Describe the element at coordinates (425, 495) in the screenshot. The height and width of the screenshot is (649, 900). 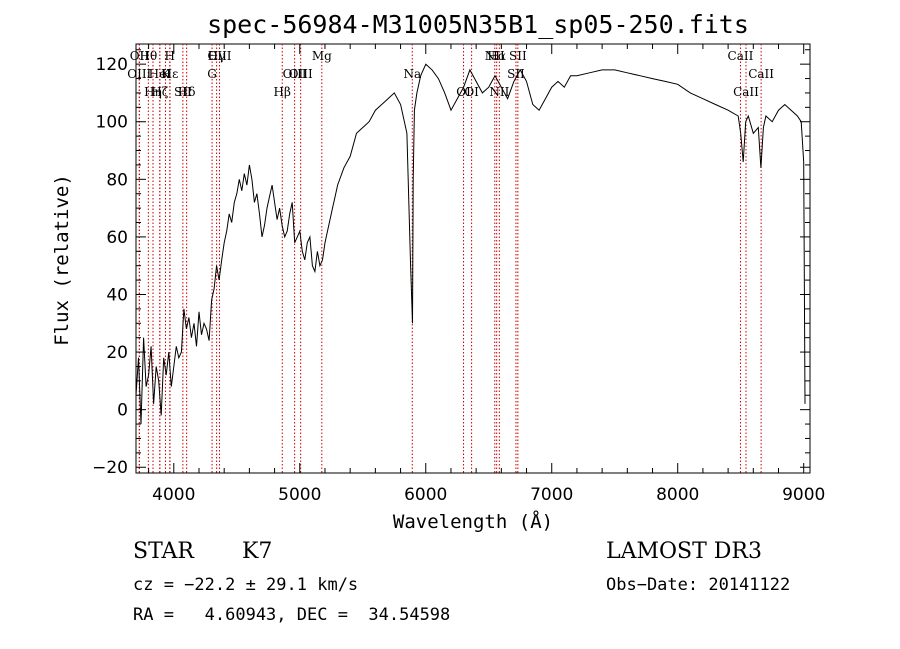
I see `x-tick-label: 6000` at that location.